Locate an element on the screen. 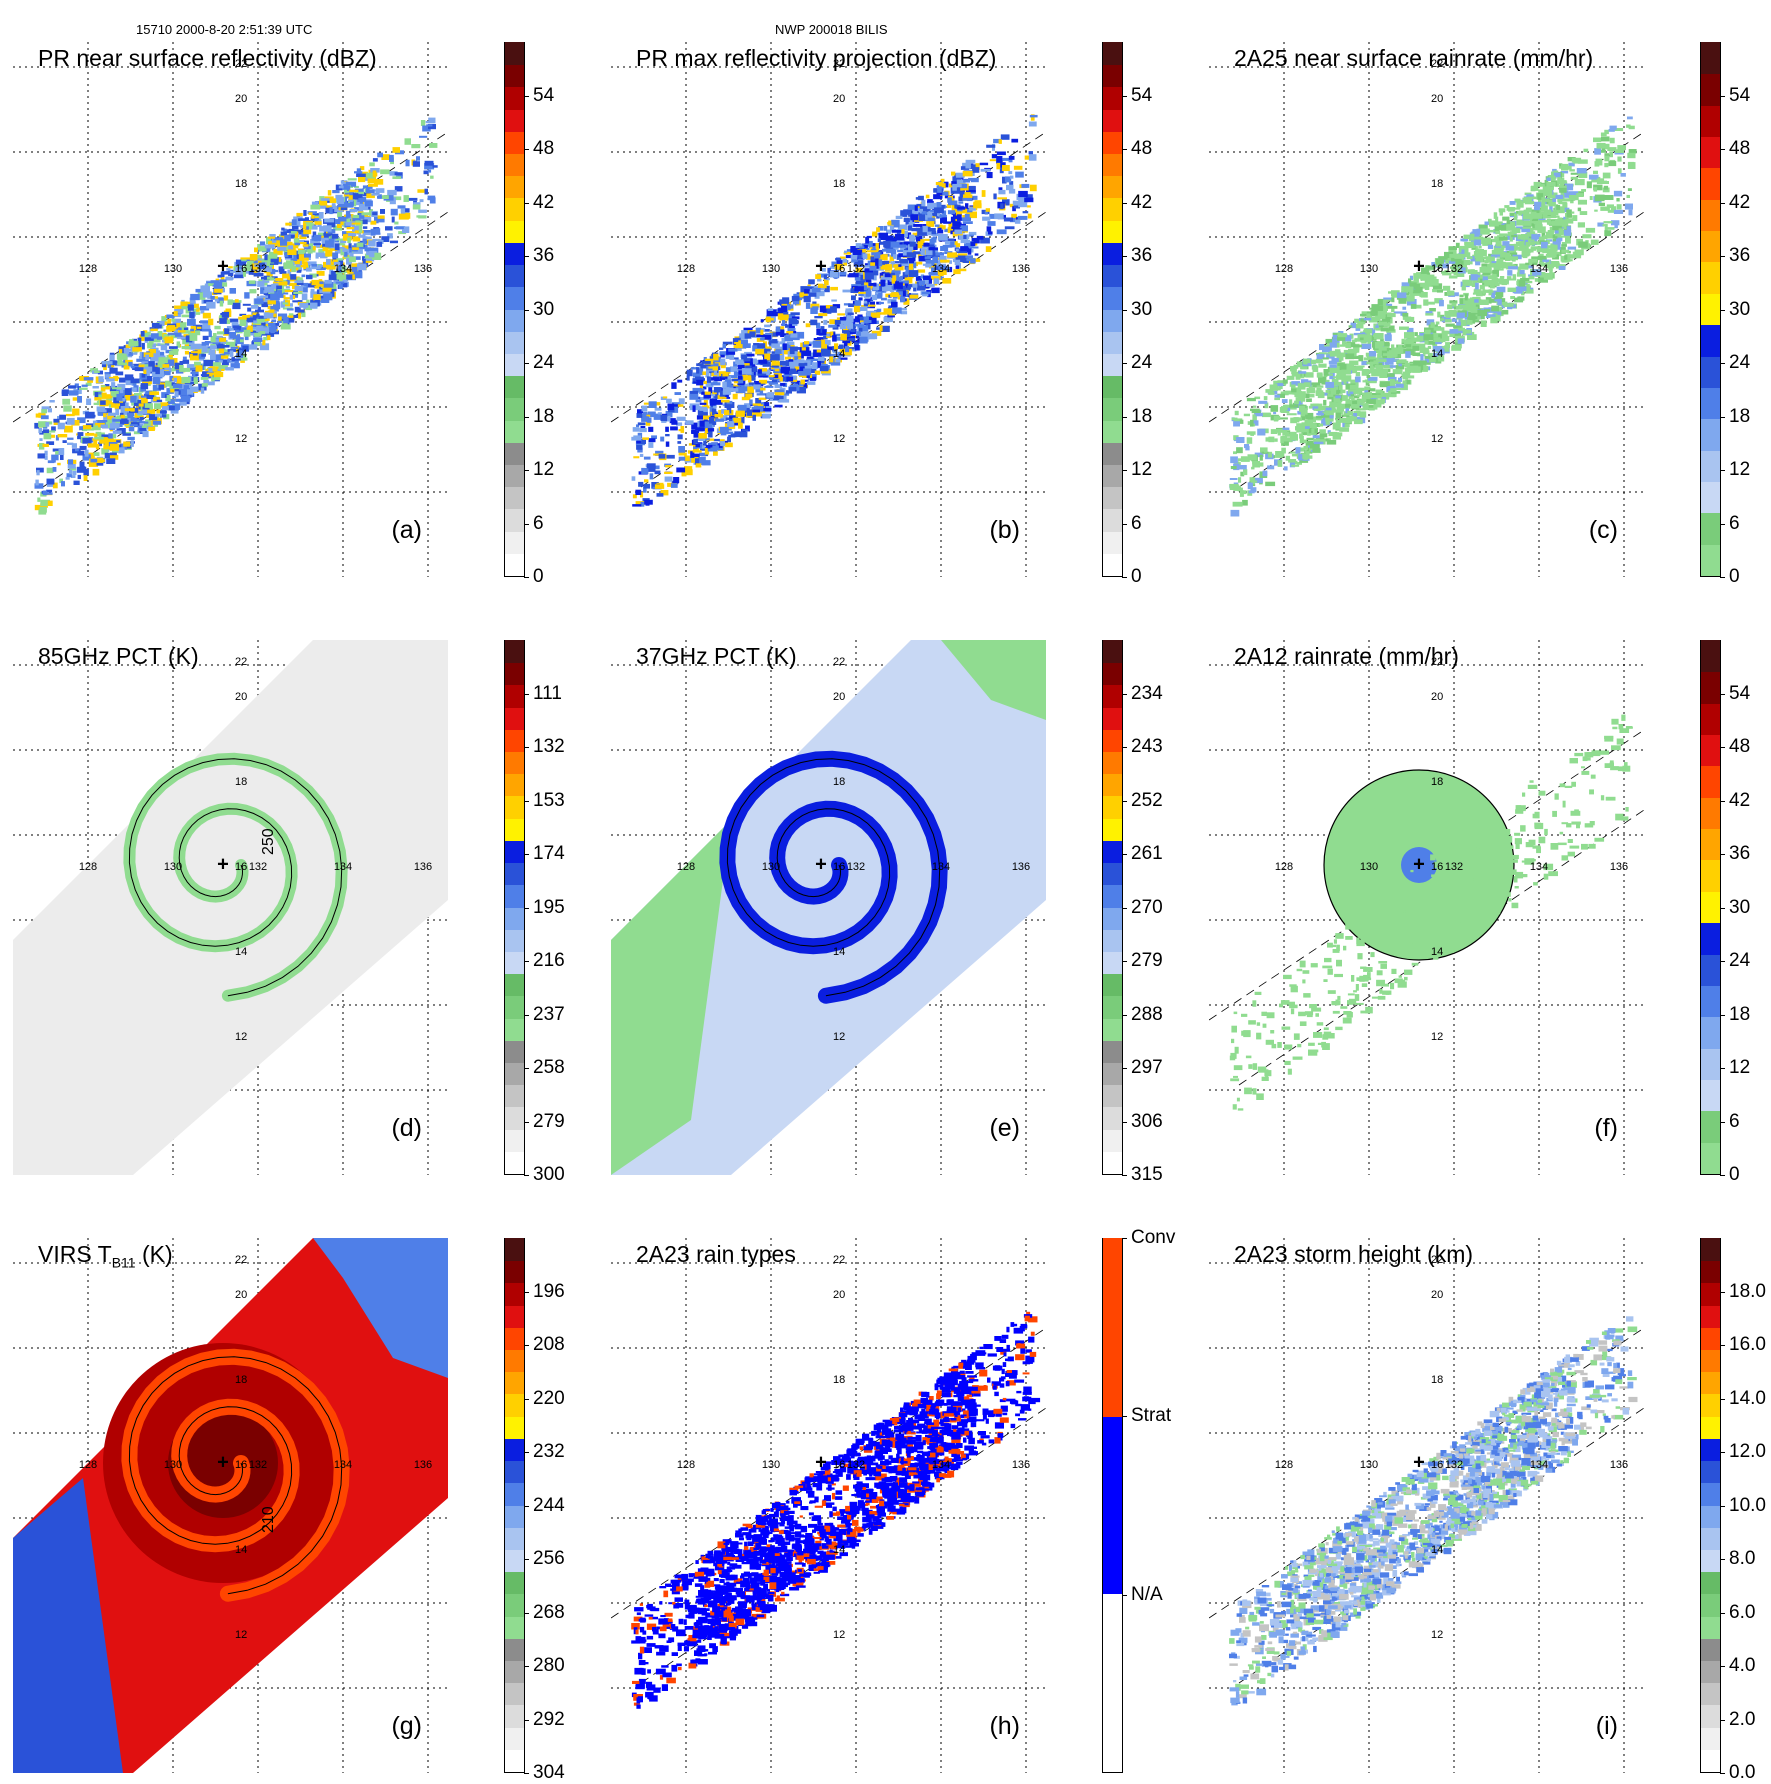 This screenshot has width=1771, height=1784. colorbar-tick-label: 12 is located at coordinates (1141, 470).